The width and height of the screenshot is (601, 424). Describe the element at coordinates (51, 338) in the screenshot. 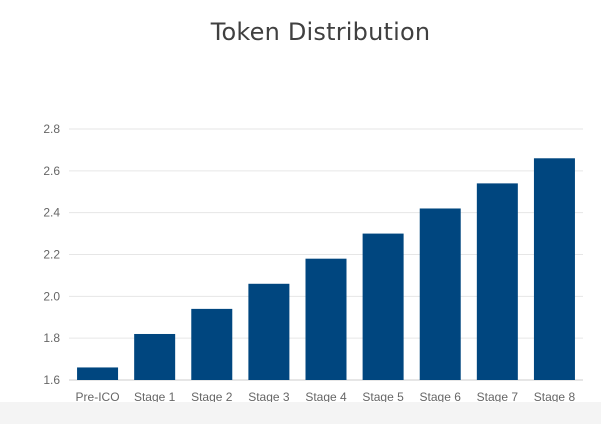

I see `y-tick-label: 1.8` at that location.